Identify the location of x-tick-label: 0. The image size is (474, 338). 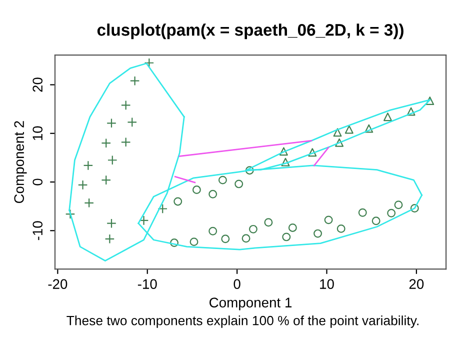
(237, 284).